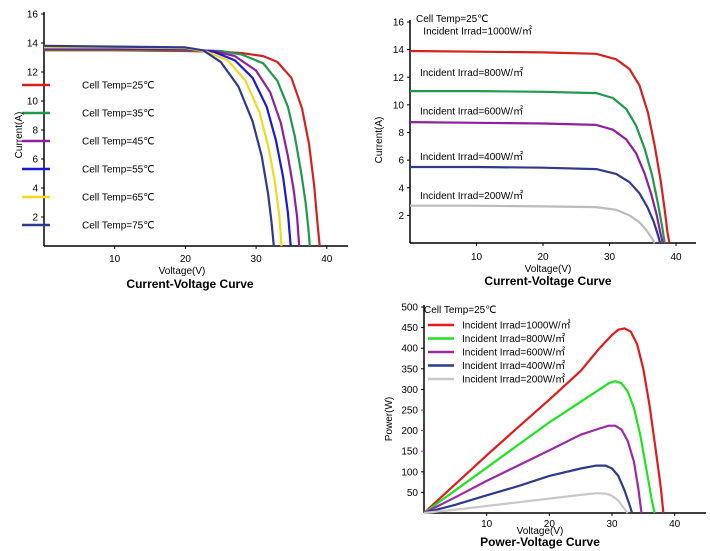 The width and height of the screenshot is (710, 551). What do you see at coordinates (413, 493) in the screenshot?
I see `y-tick-label: 50` at bounding box center [413, 493].